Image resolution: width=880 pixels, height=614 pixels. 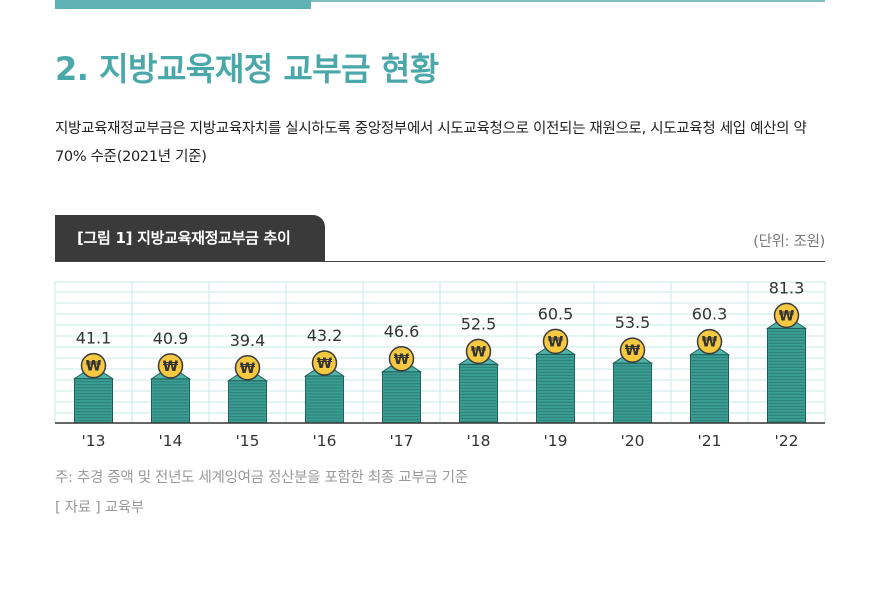 What do you see at coordinates (325, 441) in the screenshot?
I see `x-tick-label: '16` at bounding box center [325, 441].